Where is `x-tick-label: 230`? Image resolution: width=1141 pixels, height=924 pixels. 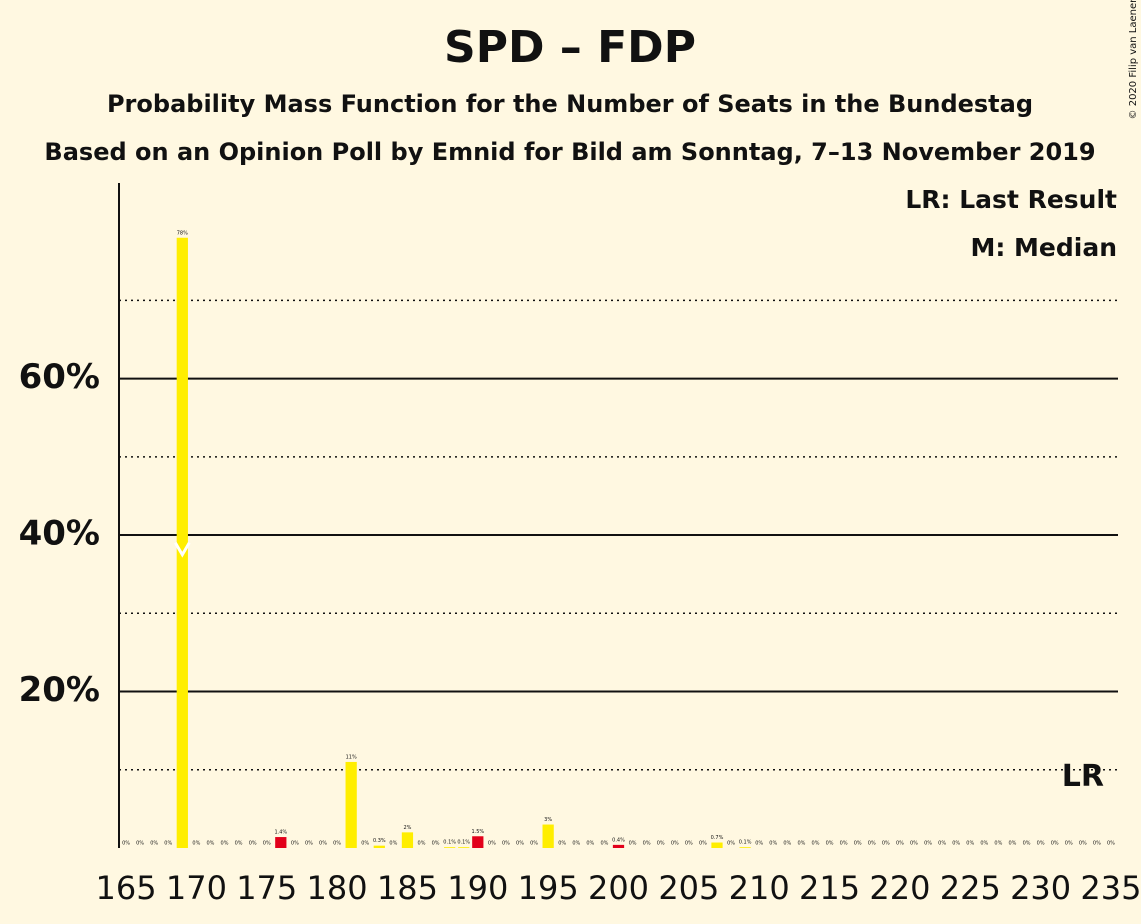 x-tick-label: 230 is located at coordinates (1040, 888).